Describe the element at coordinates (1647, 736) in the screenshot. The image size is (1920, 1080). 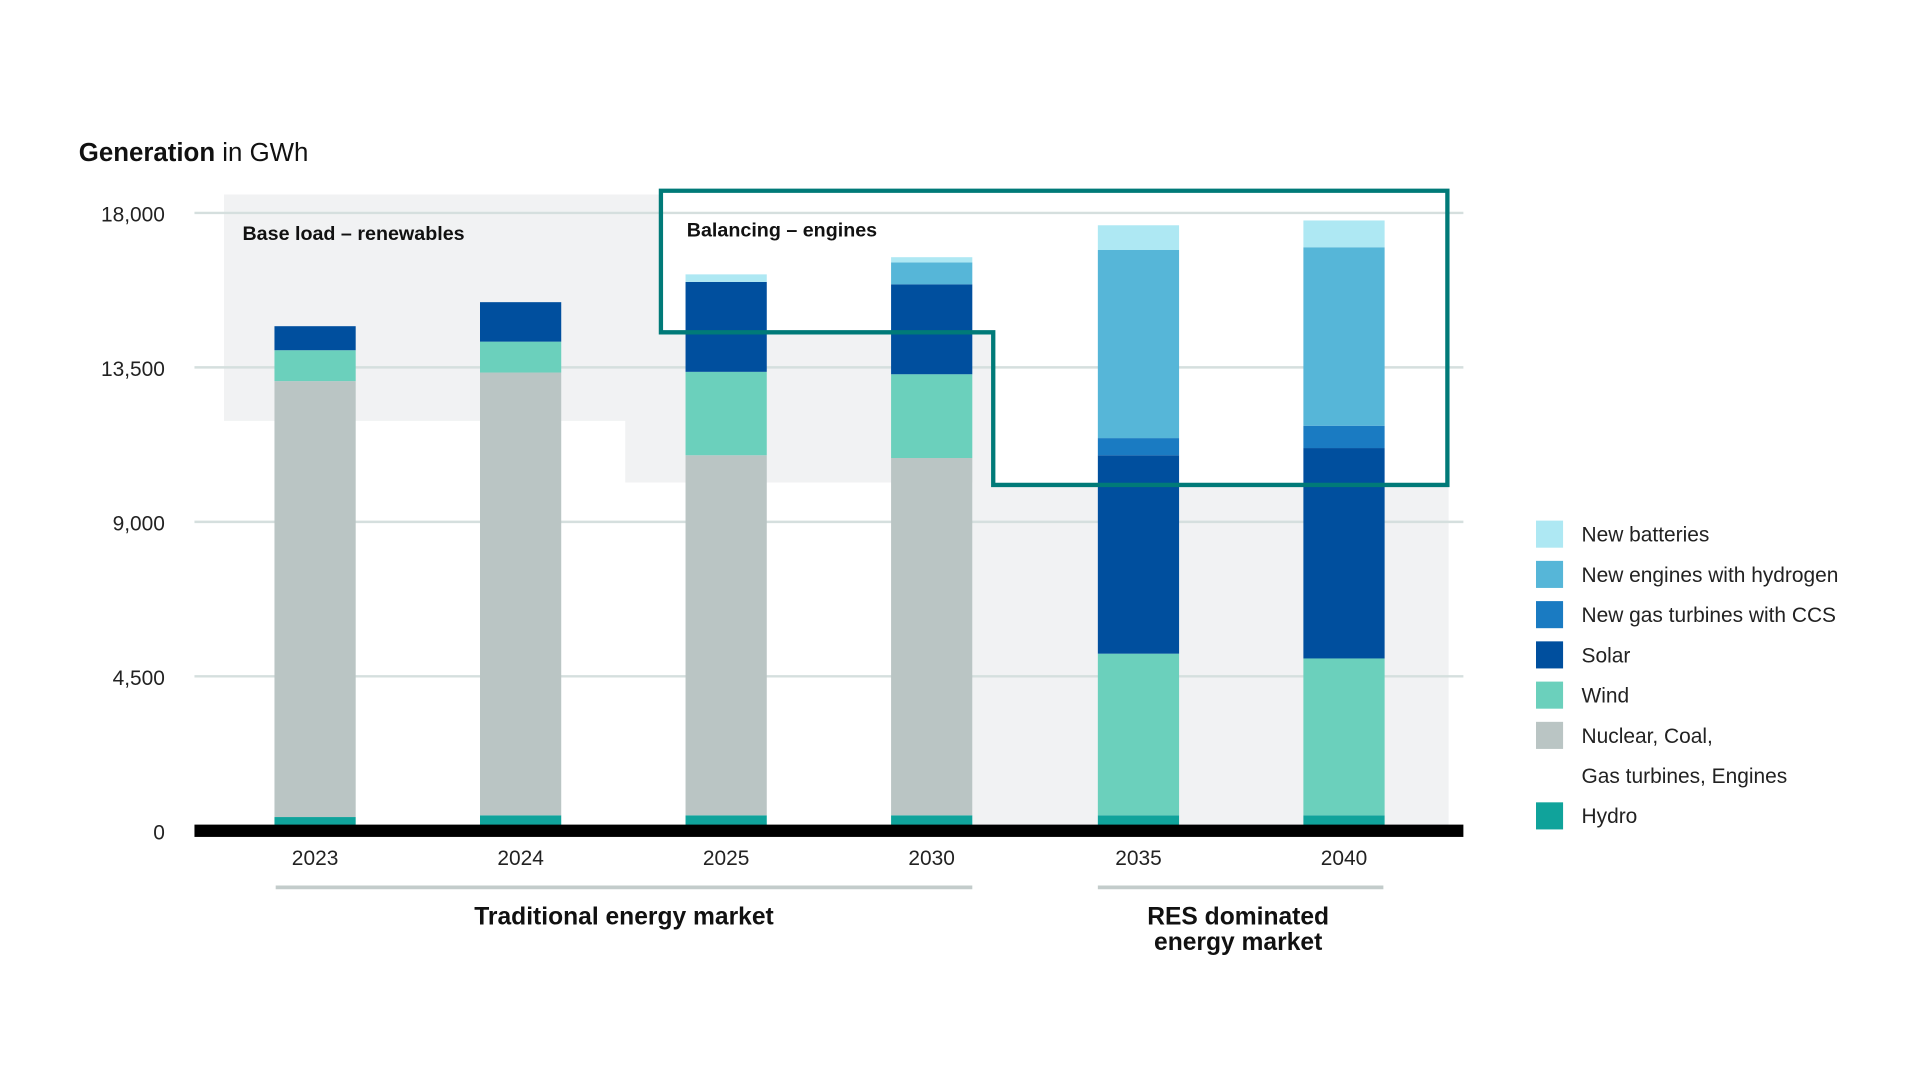
I see `legend-label: Nuclear, Coal,` at that location.